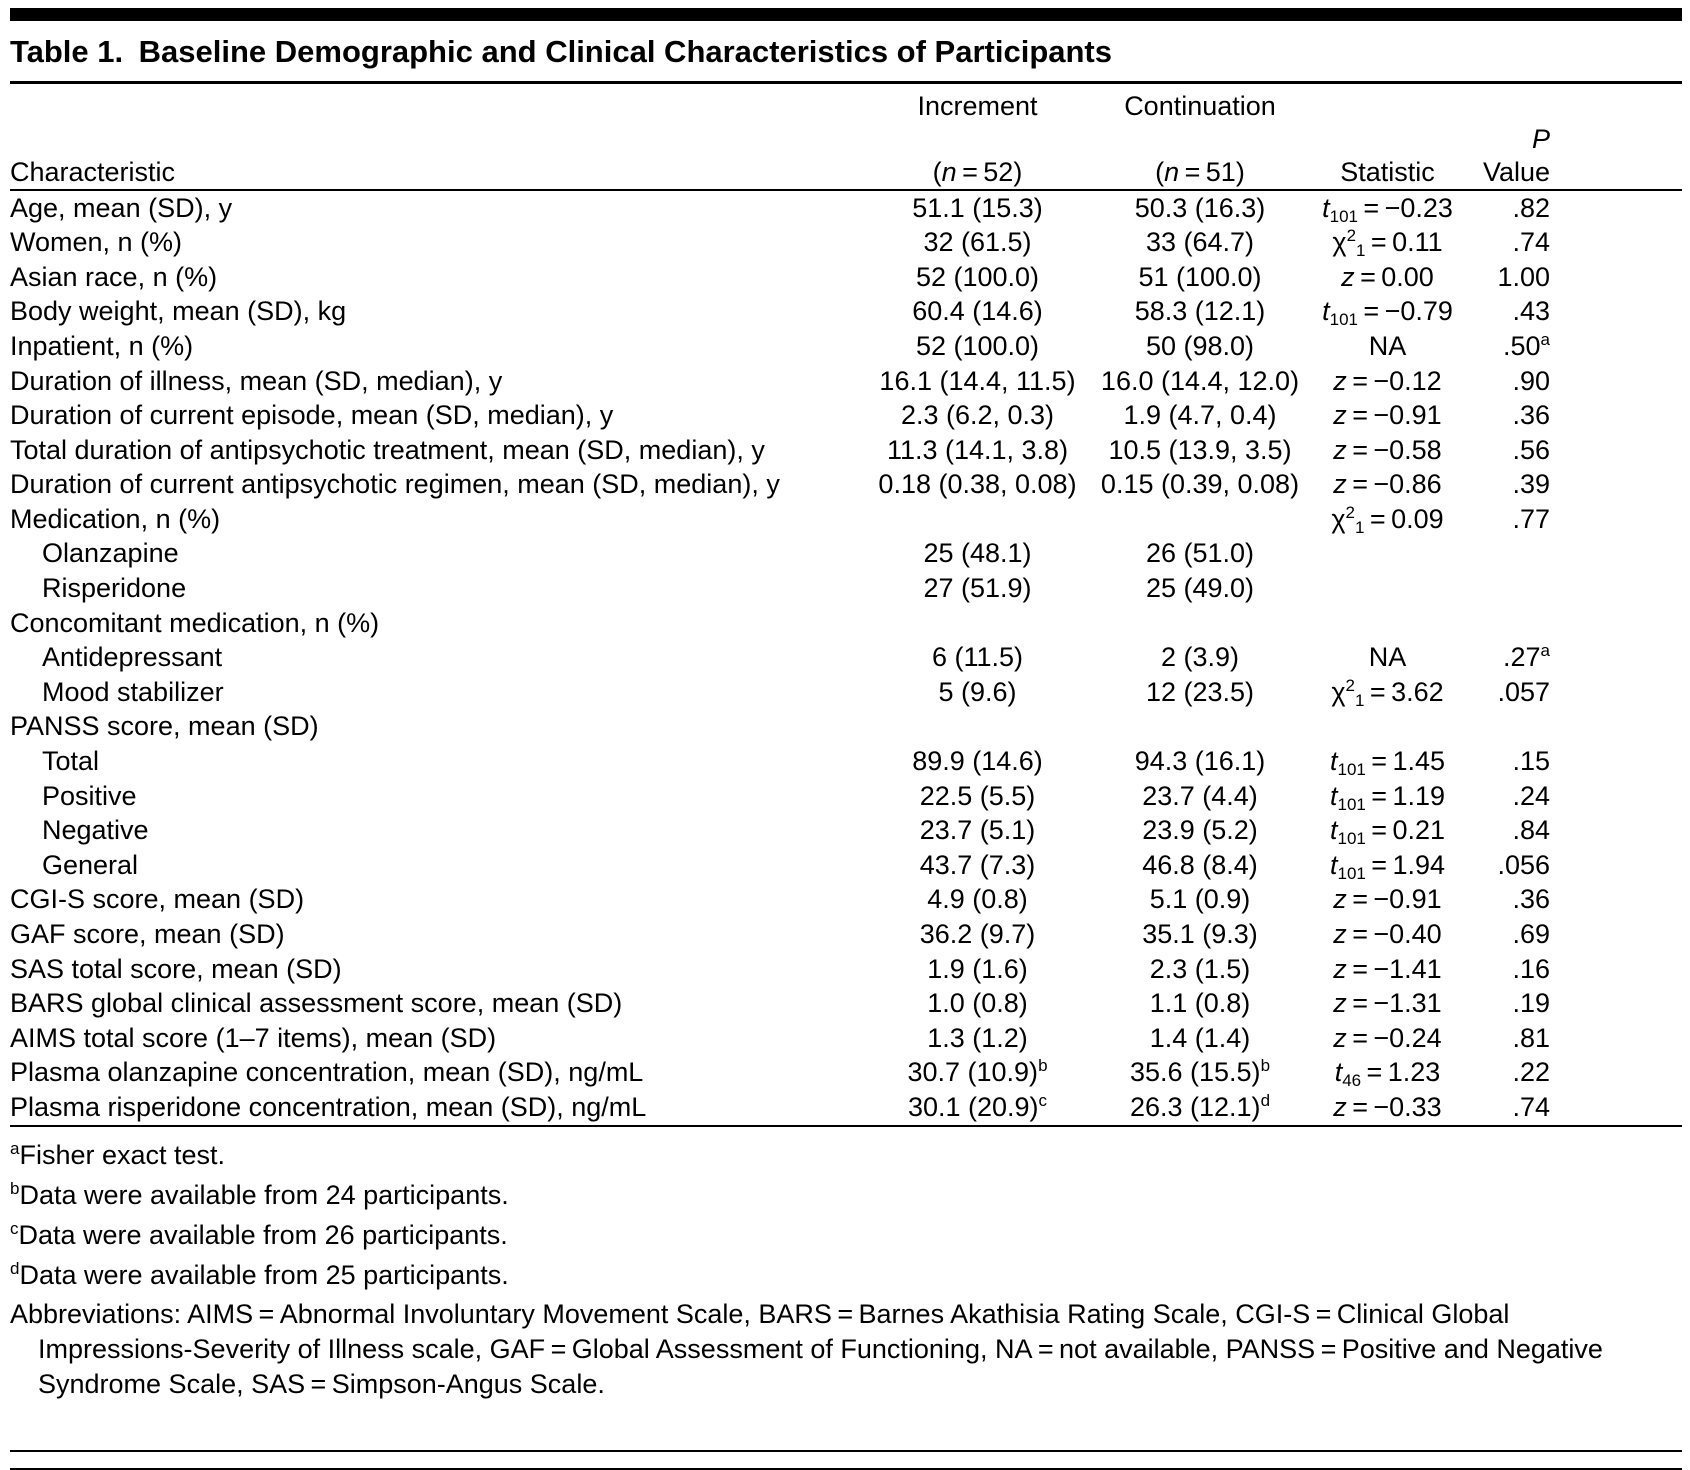 This screenshot has width=1690, height=1470. I want to click on increment-value: 1.0 (0.8), so click(977, 1003).